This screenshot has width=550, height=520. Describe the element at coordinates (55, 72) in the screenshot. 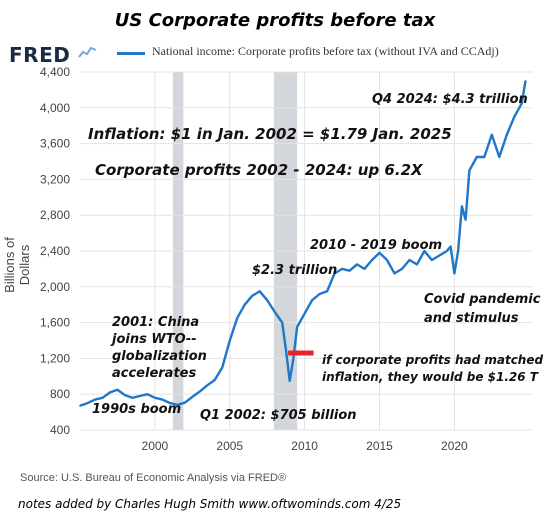

I see `y-tick-label: 4,400` at that location.